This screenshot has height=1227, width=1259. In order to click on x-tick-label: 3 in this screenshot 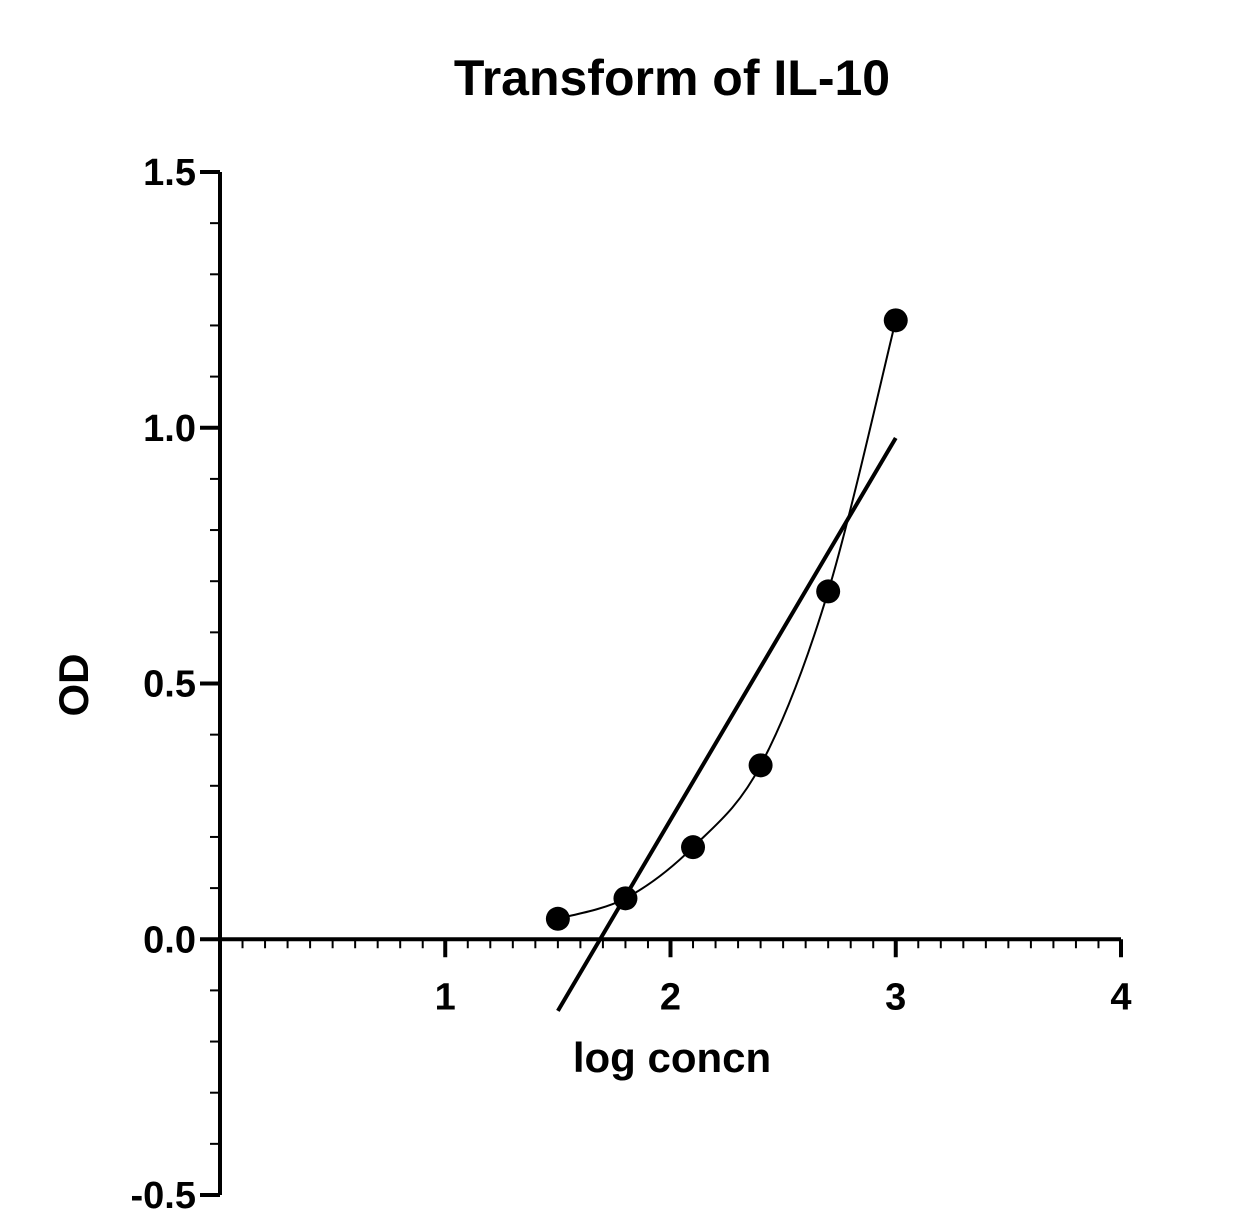, I will do `click(895, 997)`.